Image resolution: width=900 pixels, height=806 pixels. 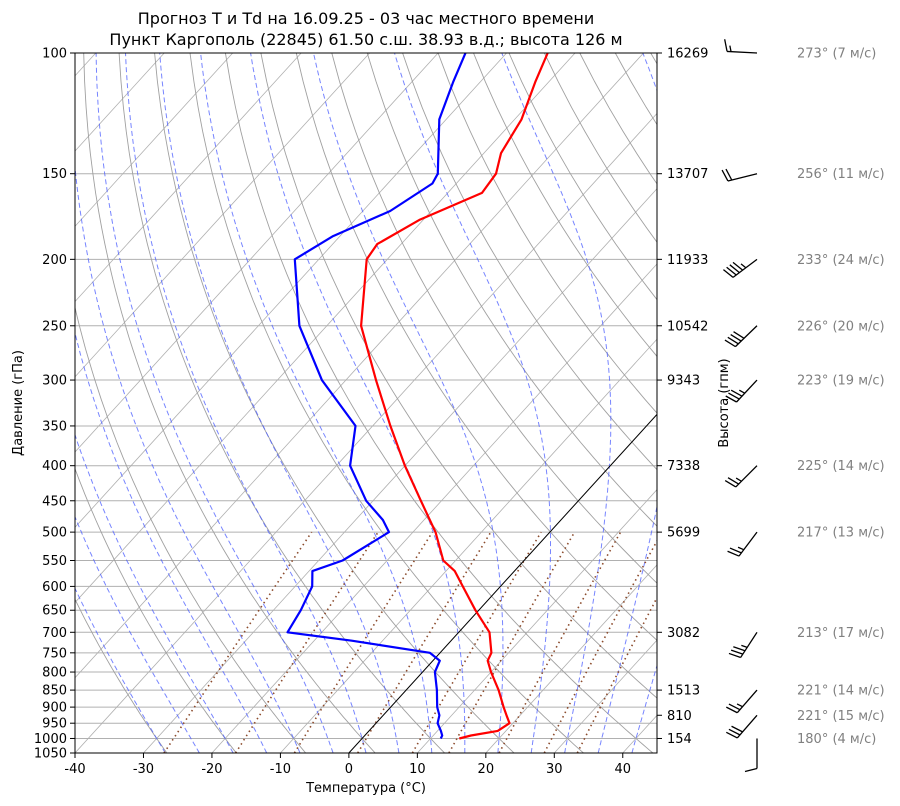 I want to click on x-axis-label: Температура (°C), so click(x=365, y=788).